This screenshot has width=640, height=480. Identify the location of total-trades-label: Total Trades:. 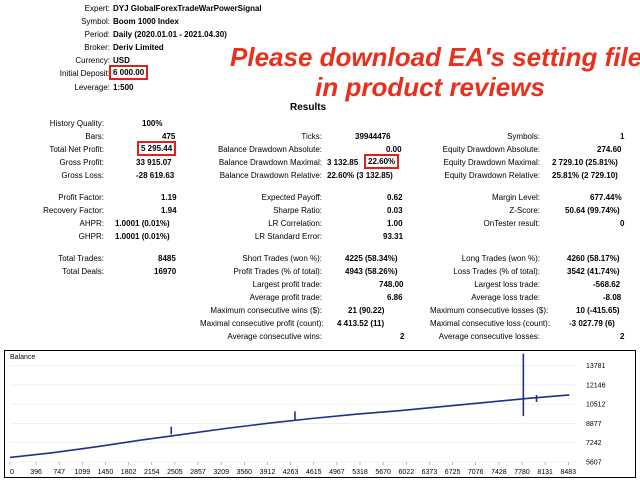
(81, 258).